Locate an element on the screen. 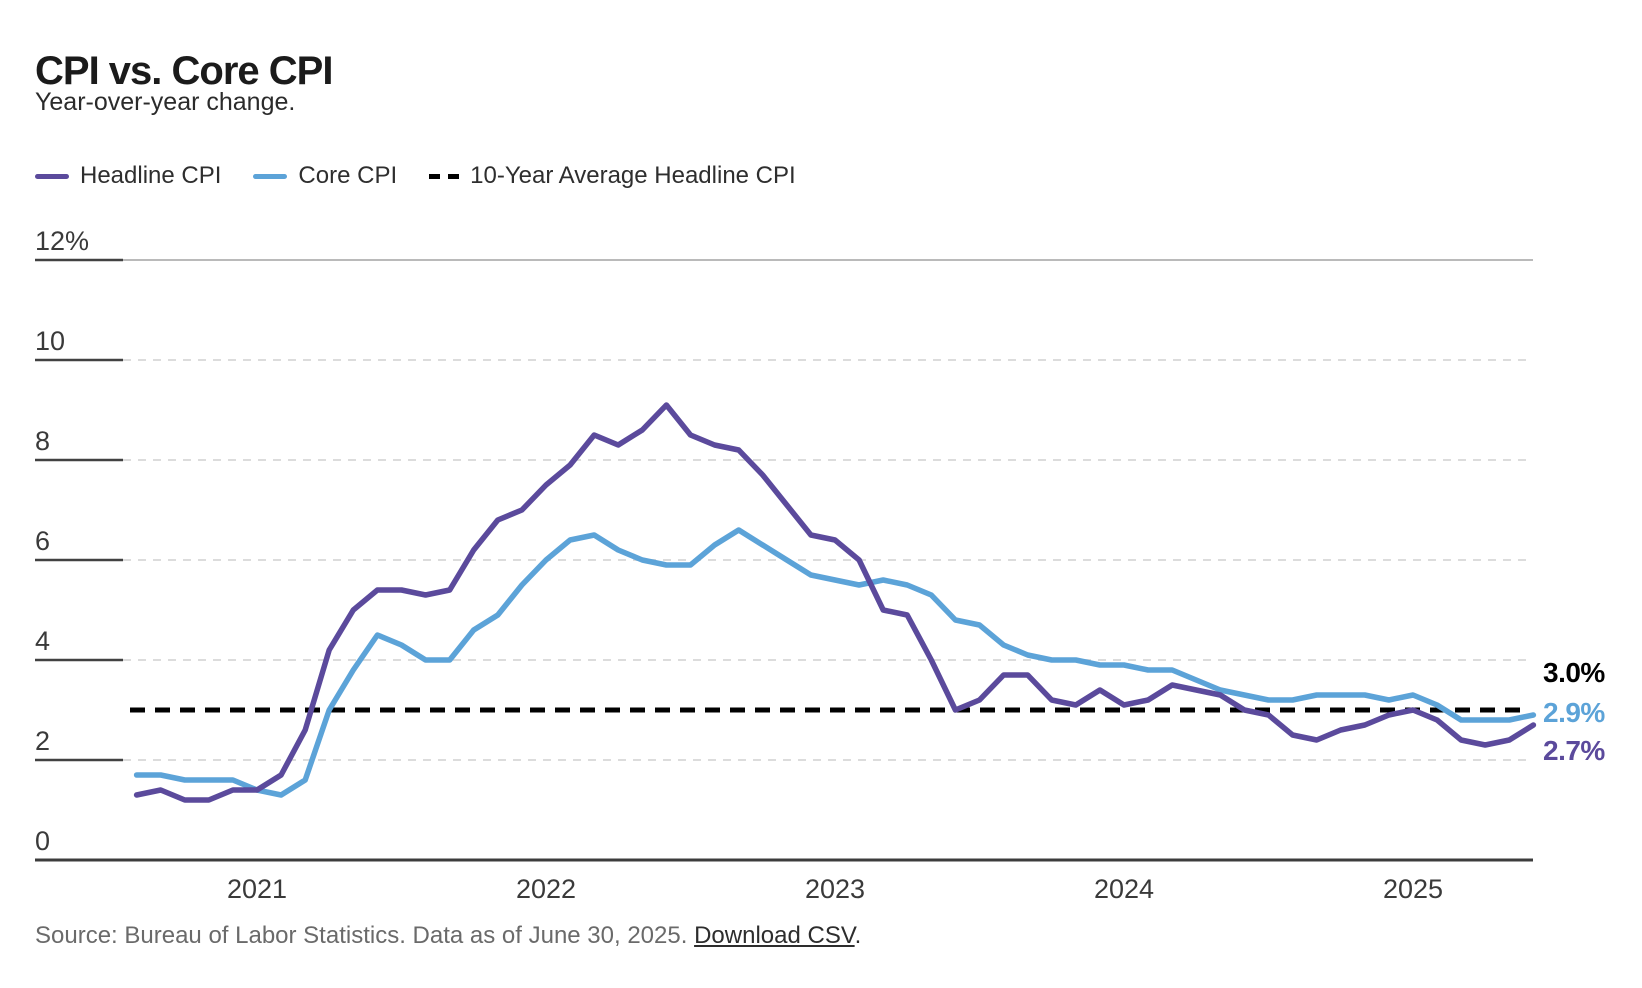  legend-item-average: 10-Year Average Headline CPI is located at coordinates (612, 176).